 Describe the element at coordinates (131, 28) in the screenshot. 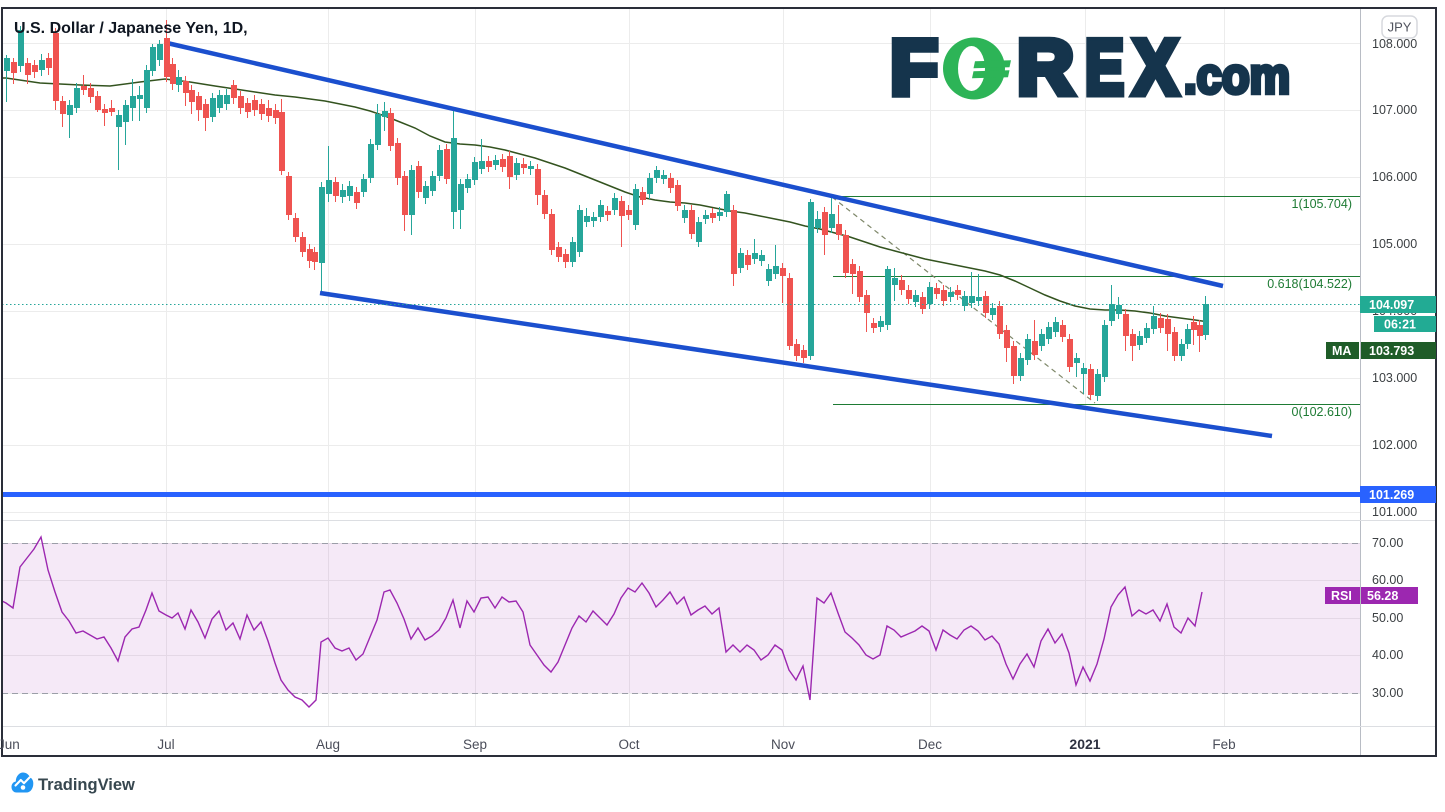

I see `svg-text:U.S. Dollar / Japanese Yen, 1D: U.S. Dollar / Japanese Yen, 1D,` at that location.